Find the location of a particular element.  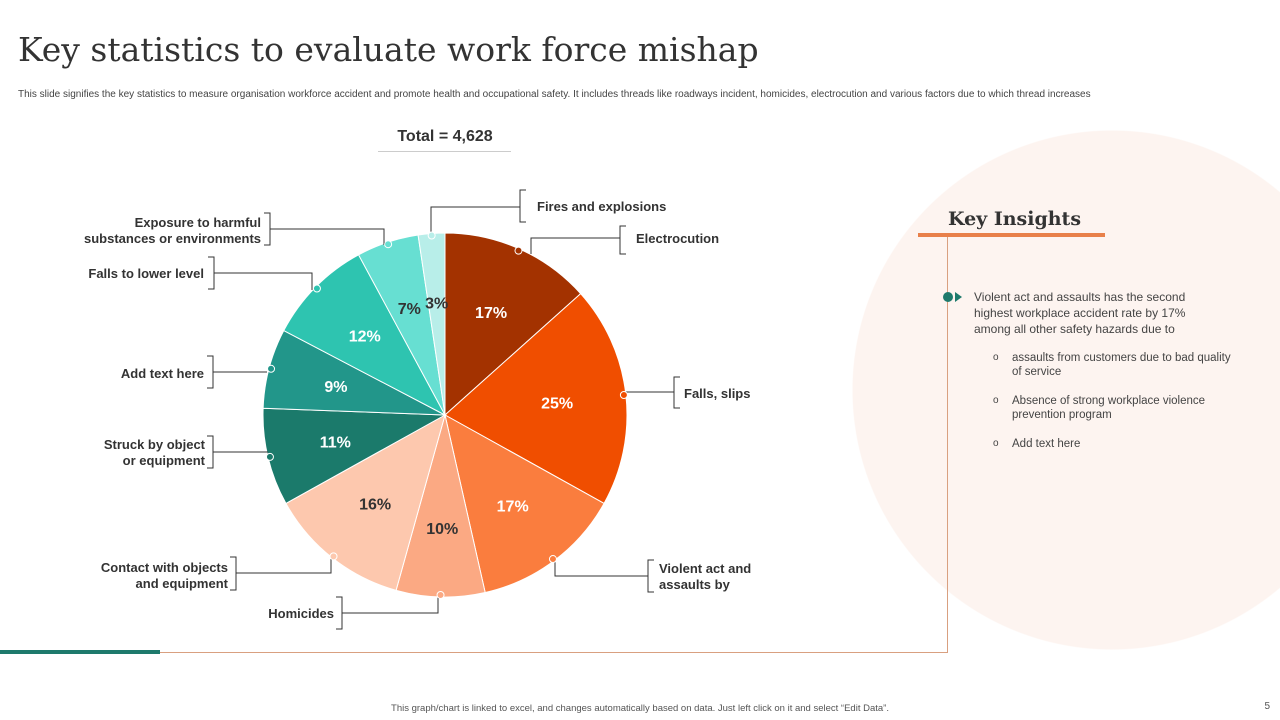

label-add-text: Add text here is located at coordinates (162, 373).